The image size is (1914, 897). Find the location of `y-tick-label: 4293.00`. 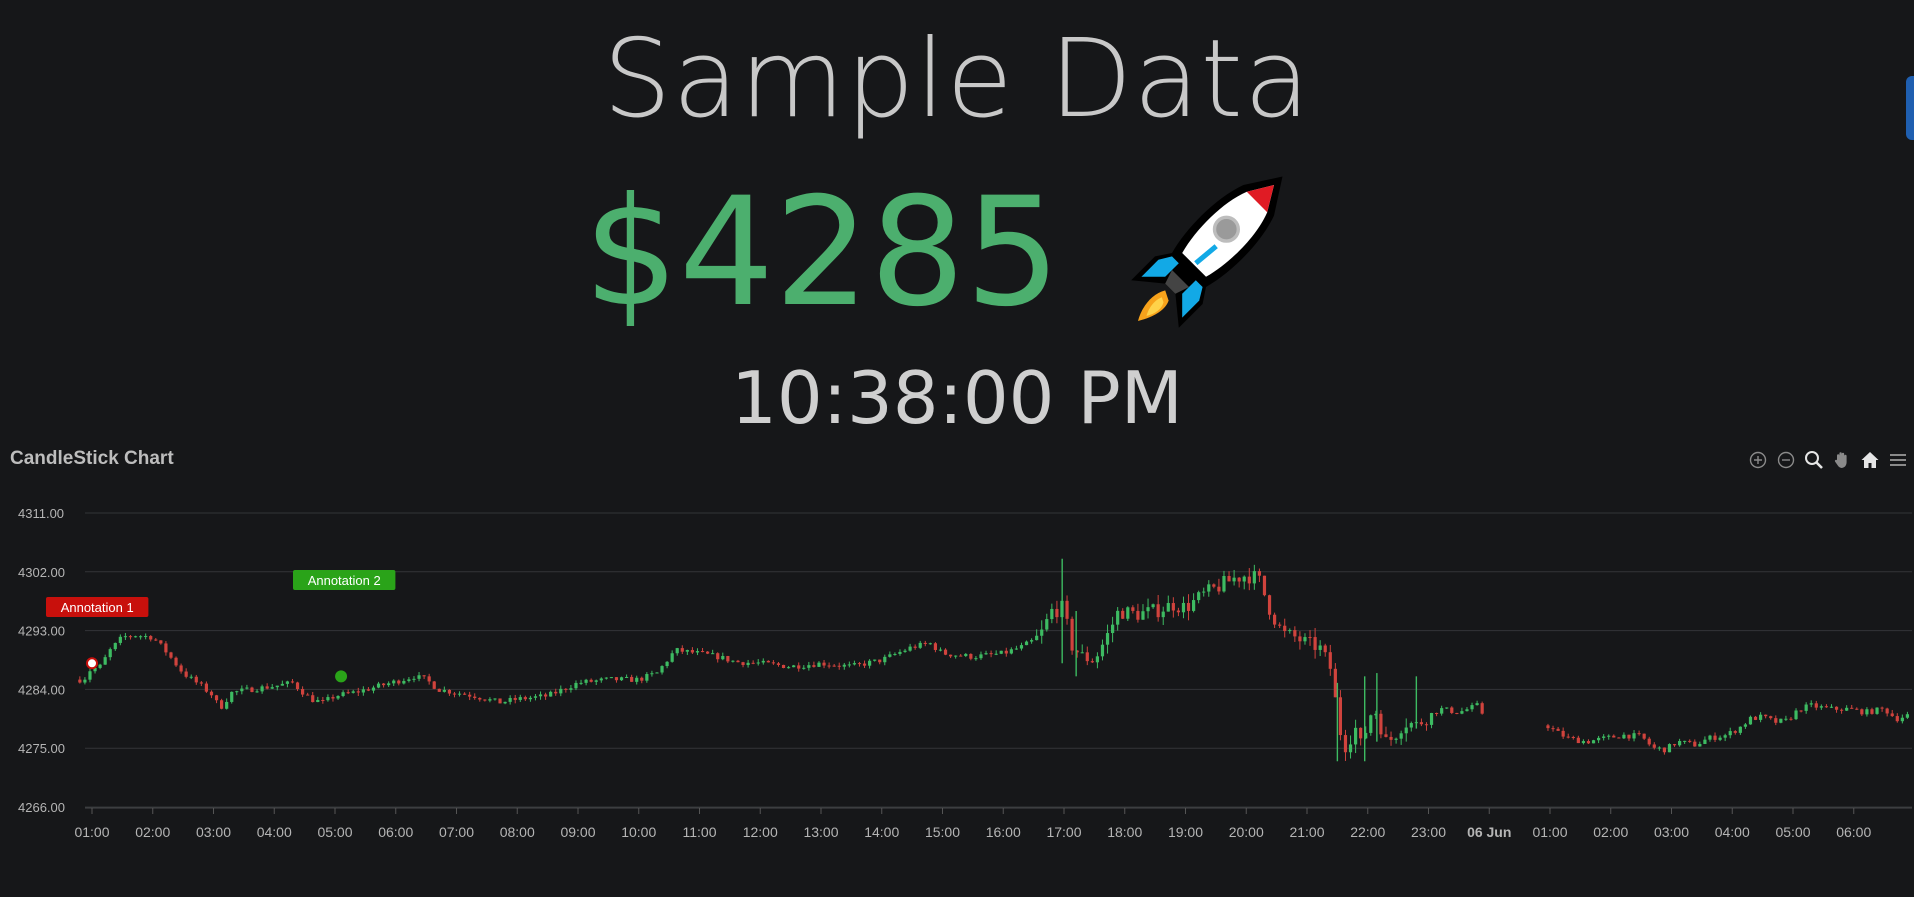

y-tick-label: 4293.00 is located at coordinates (41, 631).